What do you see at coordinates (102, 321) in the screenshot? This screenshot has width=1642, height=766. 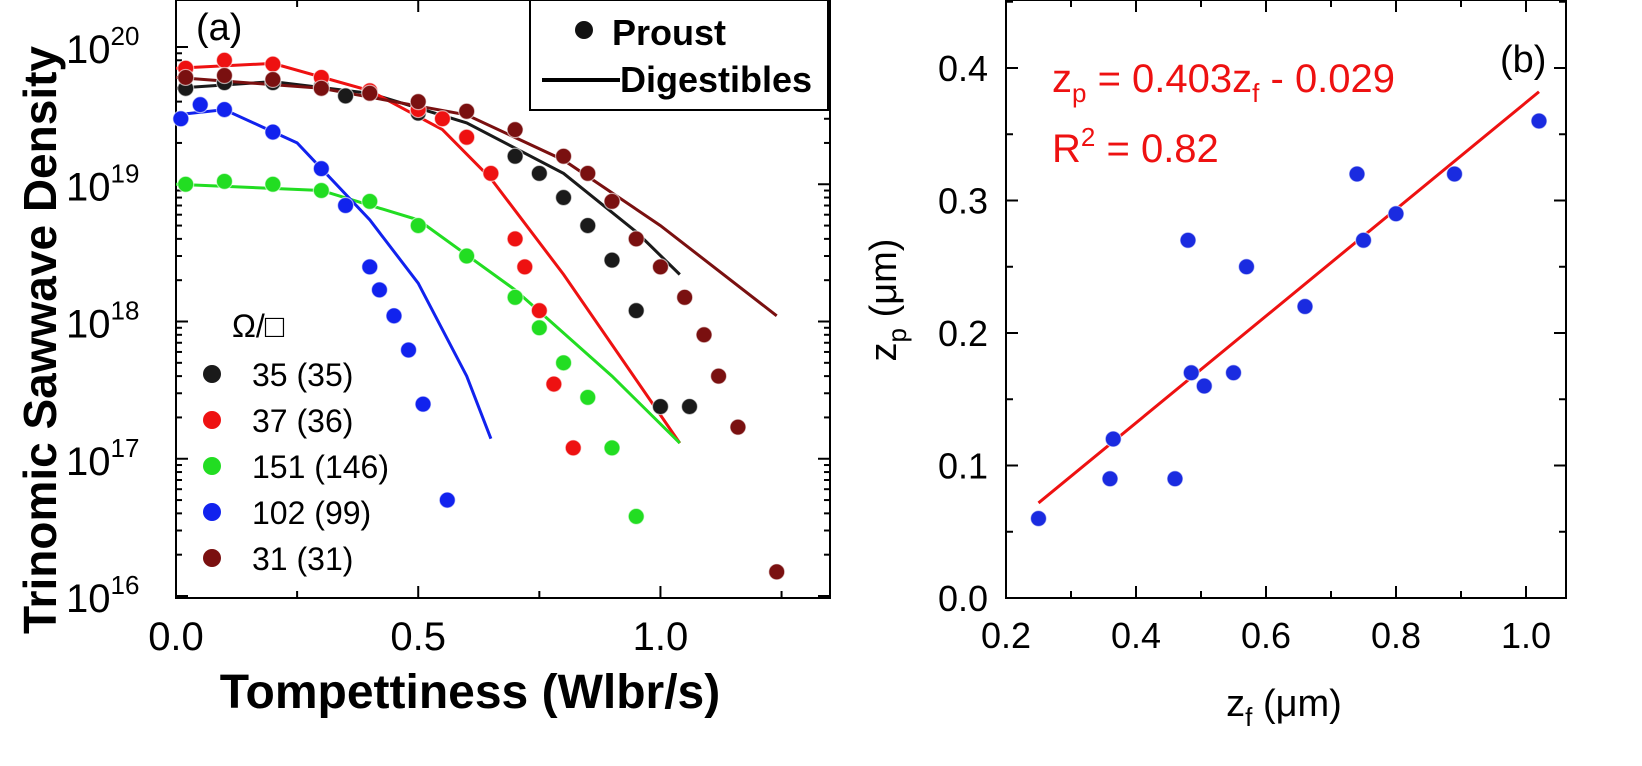 I see `y-tick-label: 1018` at bounding box center [102, 321].